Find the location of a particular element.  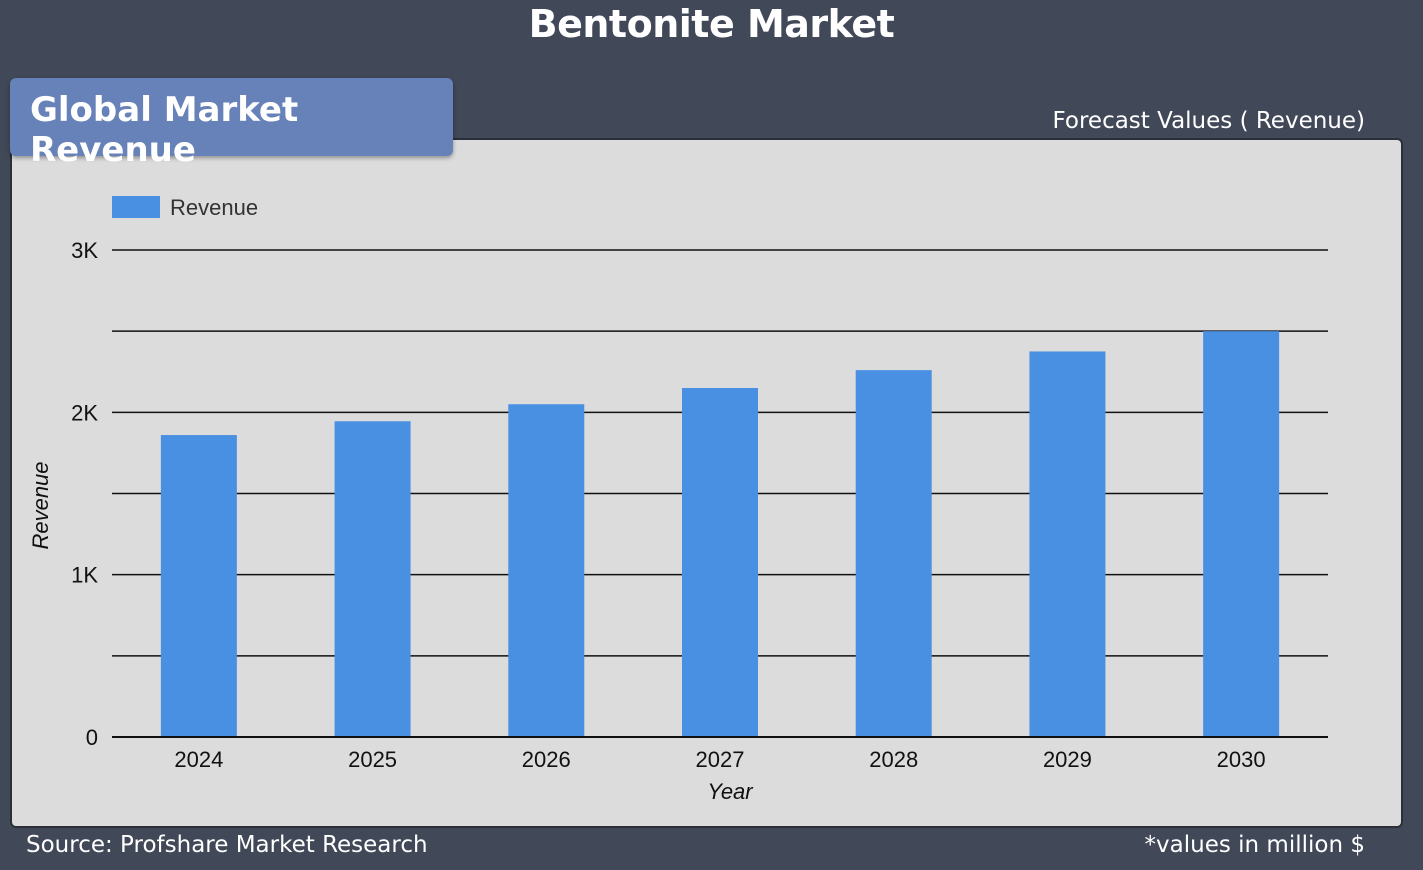

y-tick-label: 1K is located at coordinates (84, 575).